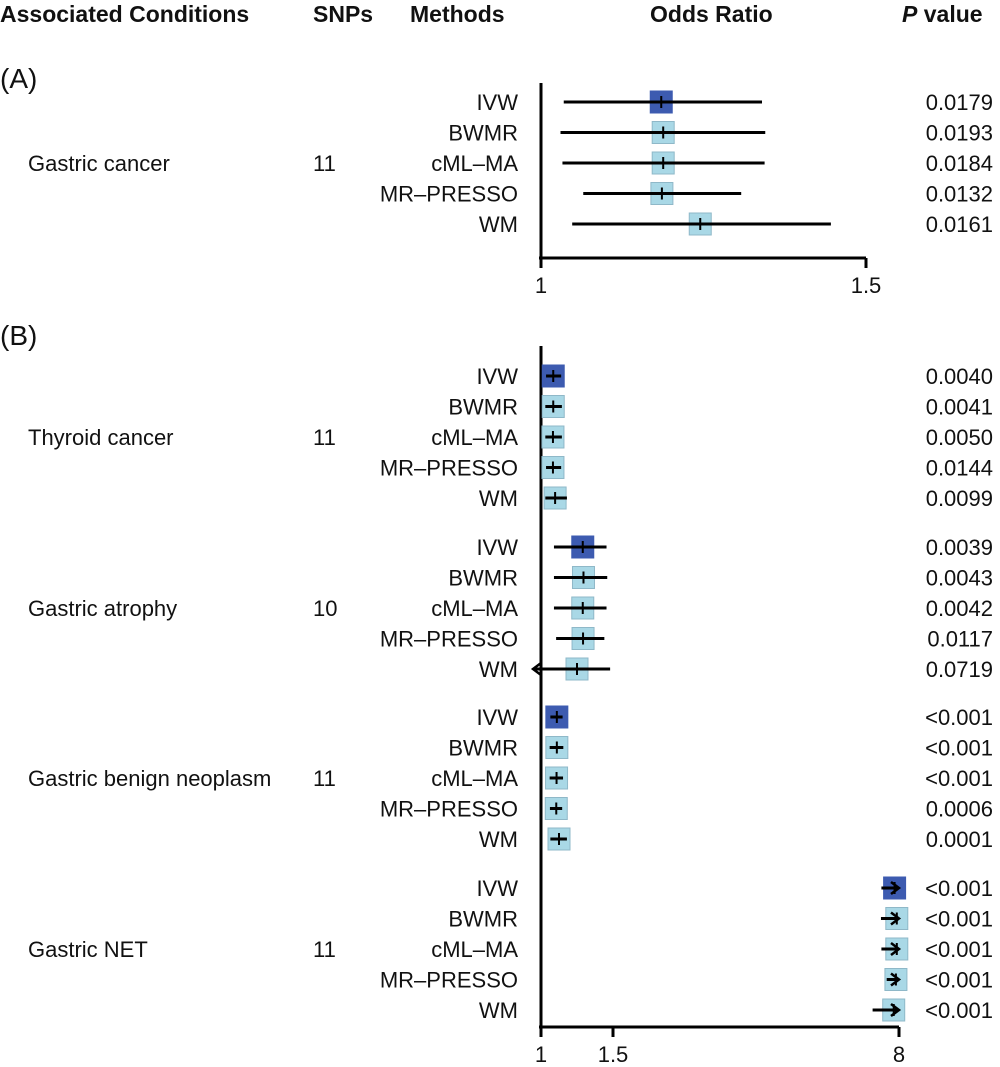 This screenshot has height=1067, width=1000. What do you see at coordinates (960, 639) in the screenshot?
I see `p-value: 0.0117` at bounding box center [960, 639].